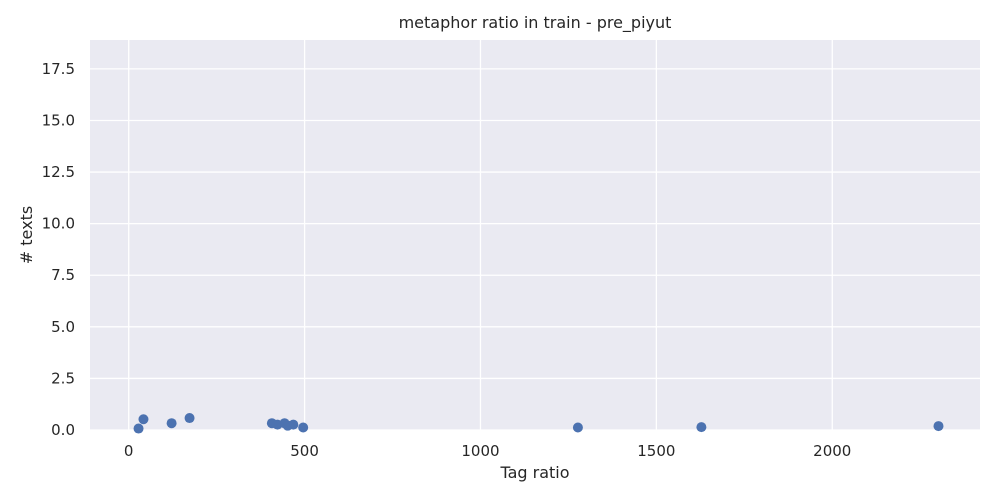  What do you see at coordinates (58, 120) in the screenshot?
I see `y-tick-label: 15.0` at bounding box center [58, 120].